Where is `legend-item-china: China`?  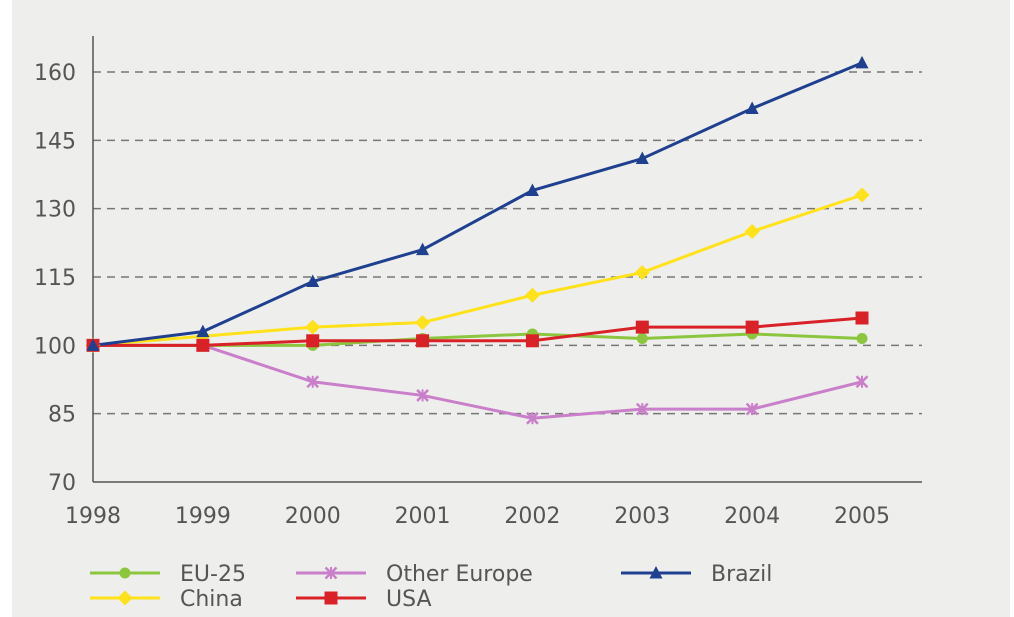 legend-item-china: China is located at coordinates (166, 599).